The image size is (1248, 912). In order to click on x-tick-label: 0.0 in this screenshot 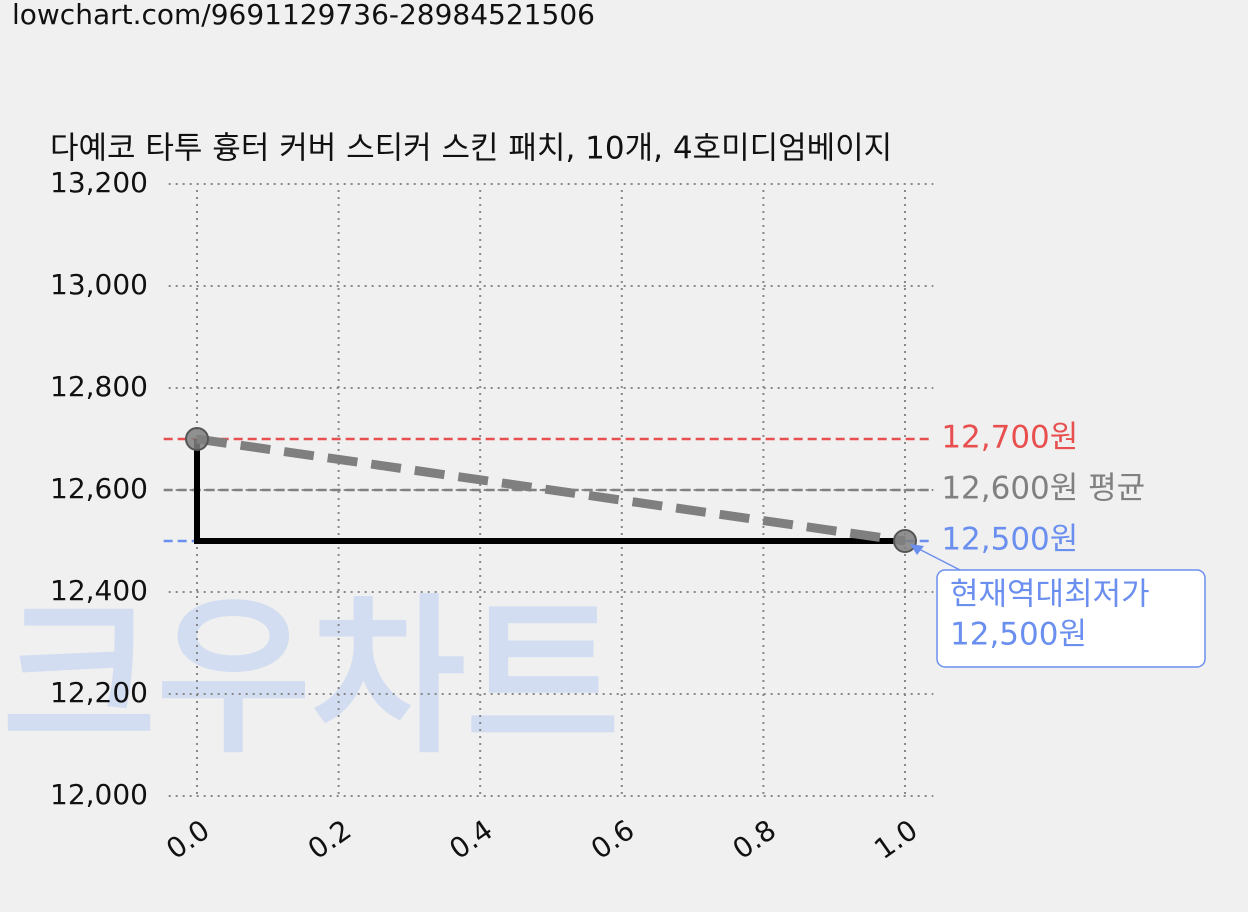, I will do `click(187, 839)`.